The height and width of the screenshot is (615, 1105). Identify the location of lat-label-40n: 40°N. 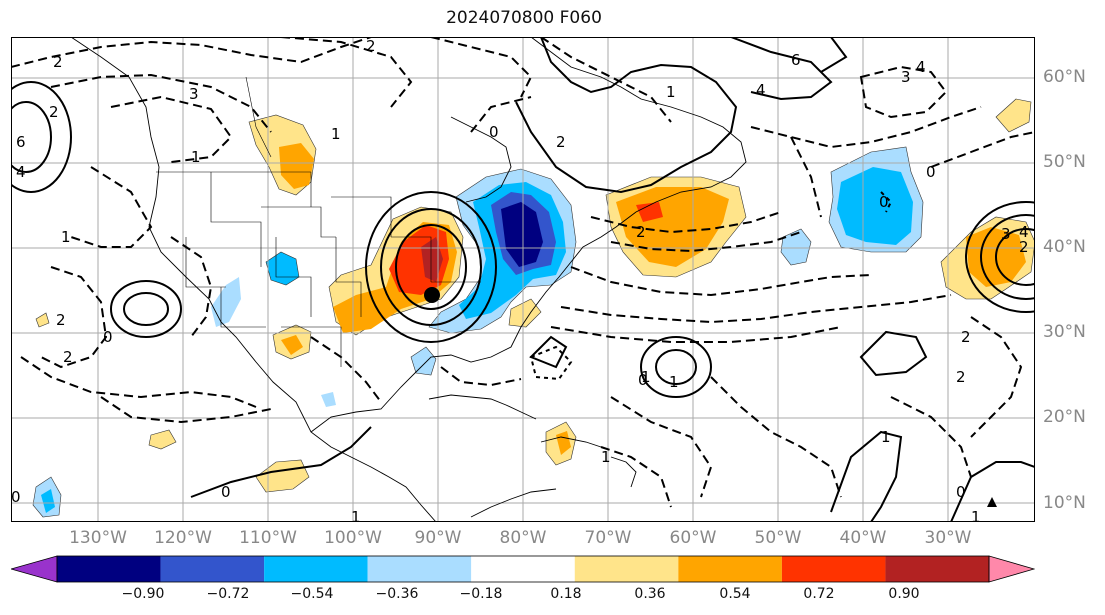
(1064, 247).